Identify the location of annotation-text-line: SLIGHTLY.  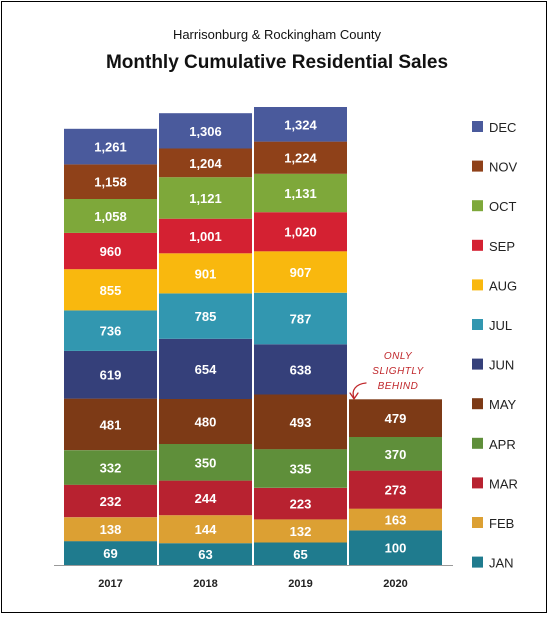
(398, 371).